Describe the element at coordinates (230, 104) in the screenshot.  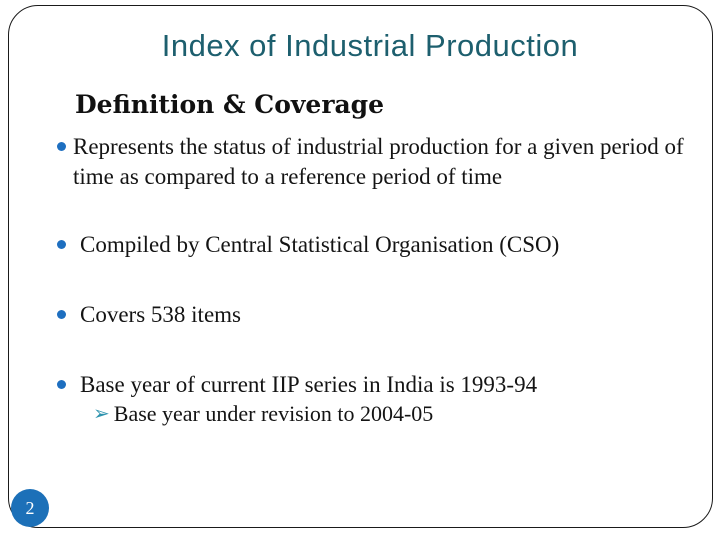
I see `section-heading: Definition & Coverage` at that location.